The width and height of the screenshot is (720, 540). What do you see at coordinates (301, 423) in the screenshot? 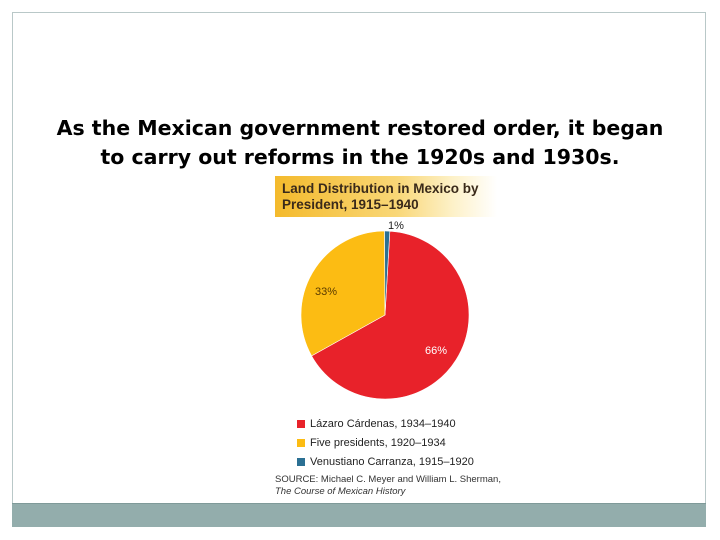
I see `legend-swatch-cardenas` at bounding box center [301, 423].